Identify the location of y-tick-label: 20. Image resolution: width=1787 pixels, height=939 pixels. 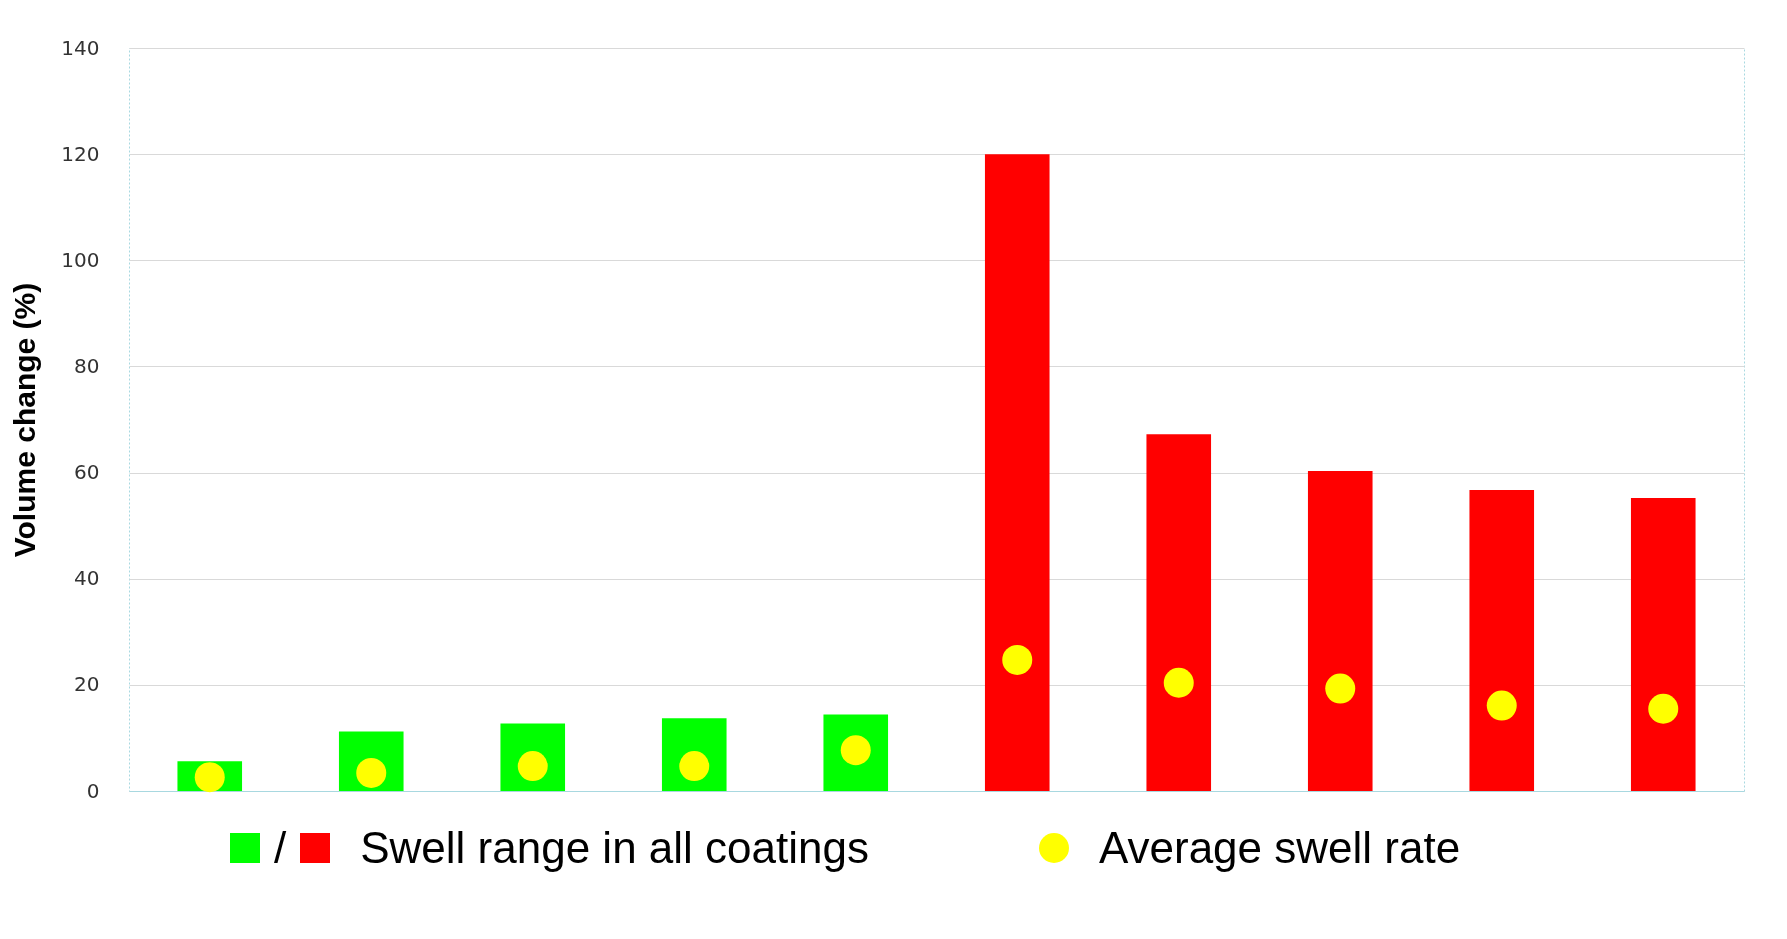
(87, 684).